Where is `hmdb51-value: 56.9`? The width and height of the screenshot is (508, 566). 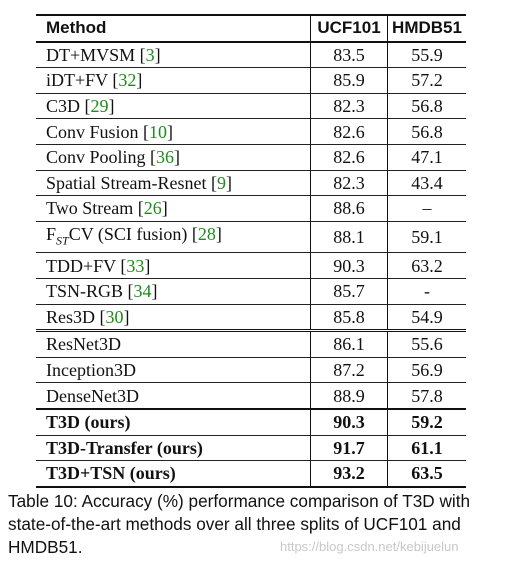 hmdb51-value: 56.9 is located at coordinates (426, 370).